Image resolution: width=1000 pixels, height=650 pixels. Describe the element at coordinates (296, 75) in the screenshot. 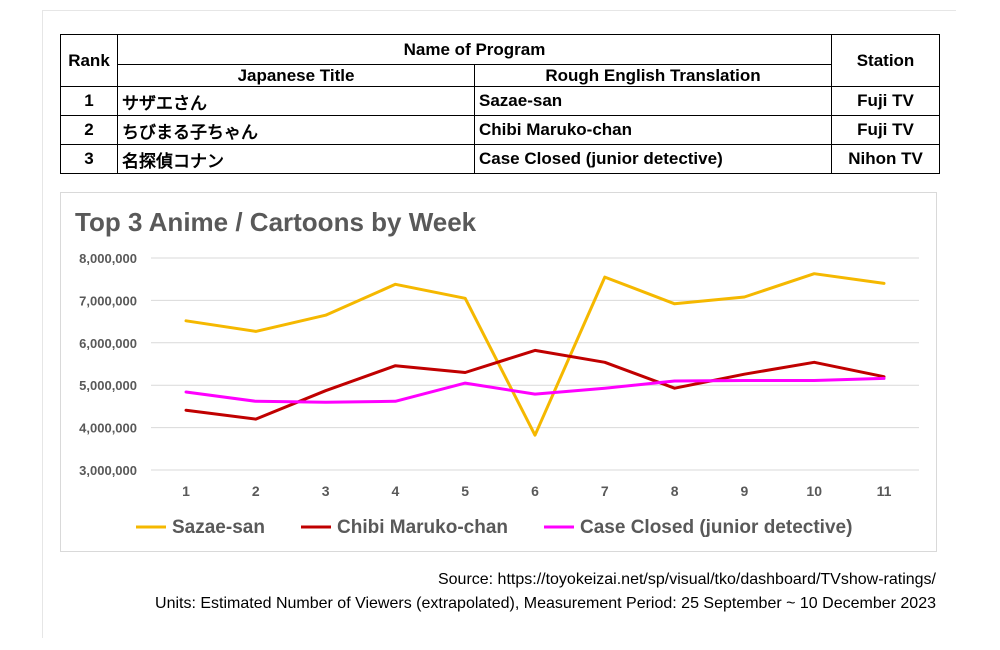

I see `japanese-title-header: Japanese Title` at that location.